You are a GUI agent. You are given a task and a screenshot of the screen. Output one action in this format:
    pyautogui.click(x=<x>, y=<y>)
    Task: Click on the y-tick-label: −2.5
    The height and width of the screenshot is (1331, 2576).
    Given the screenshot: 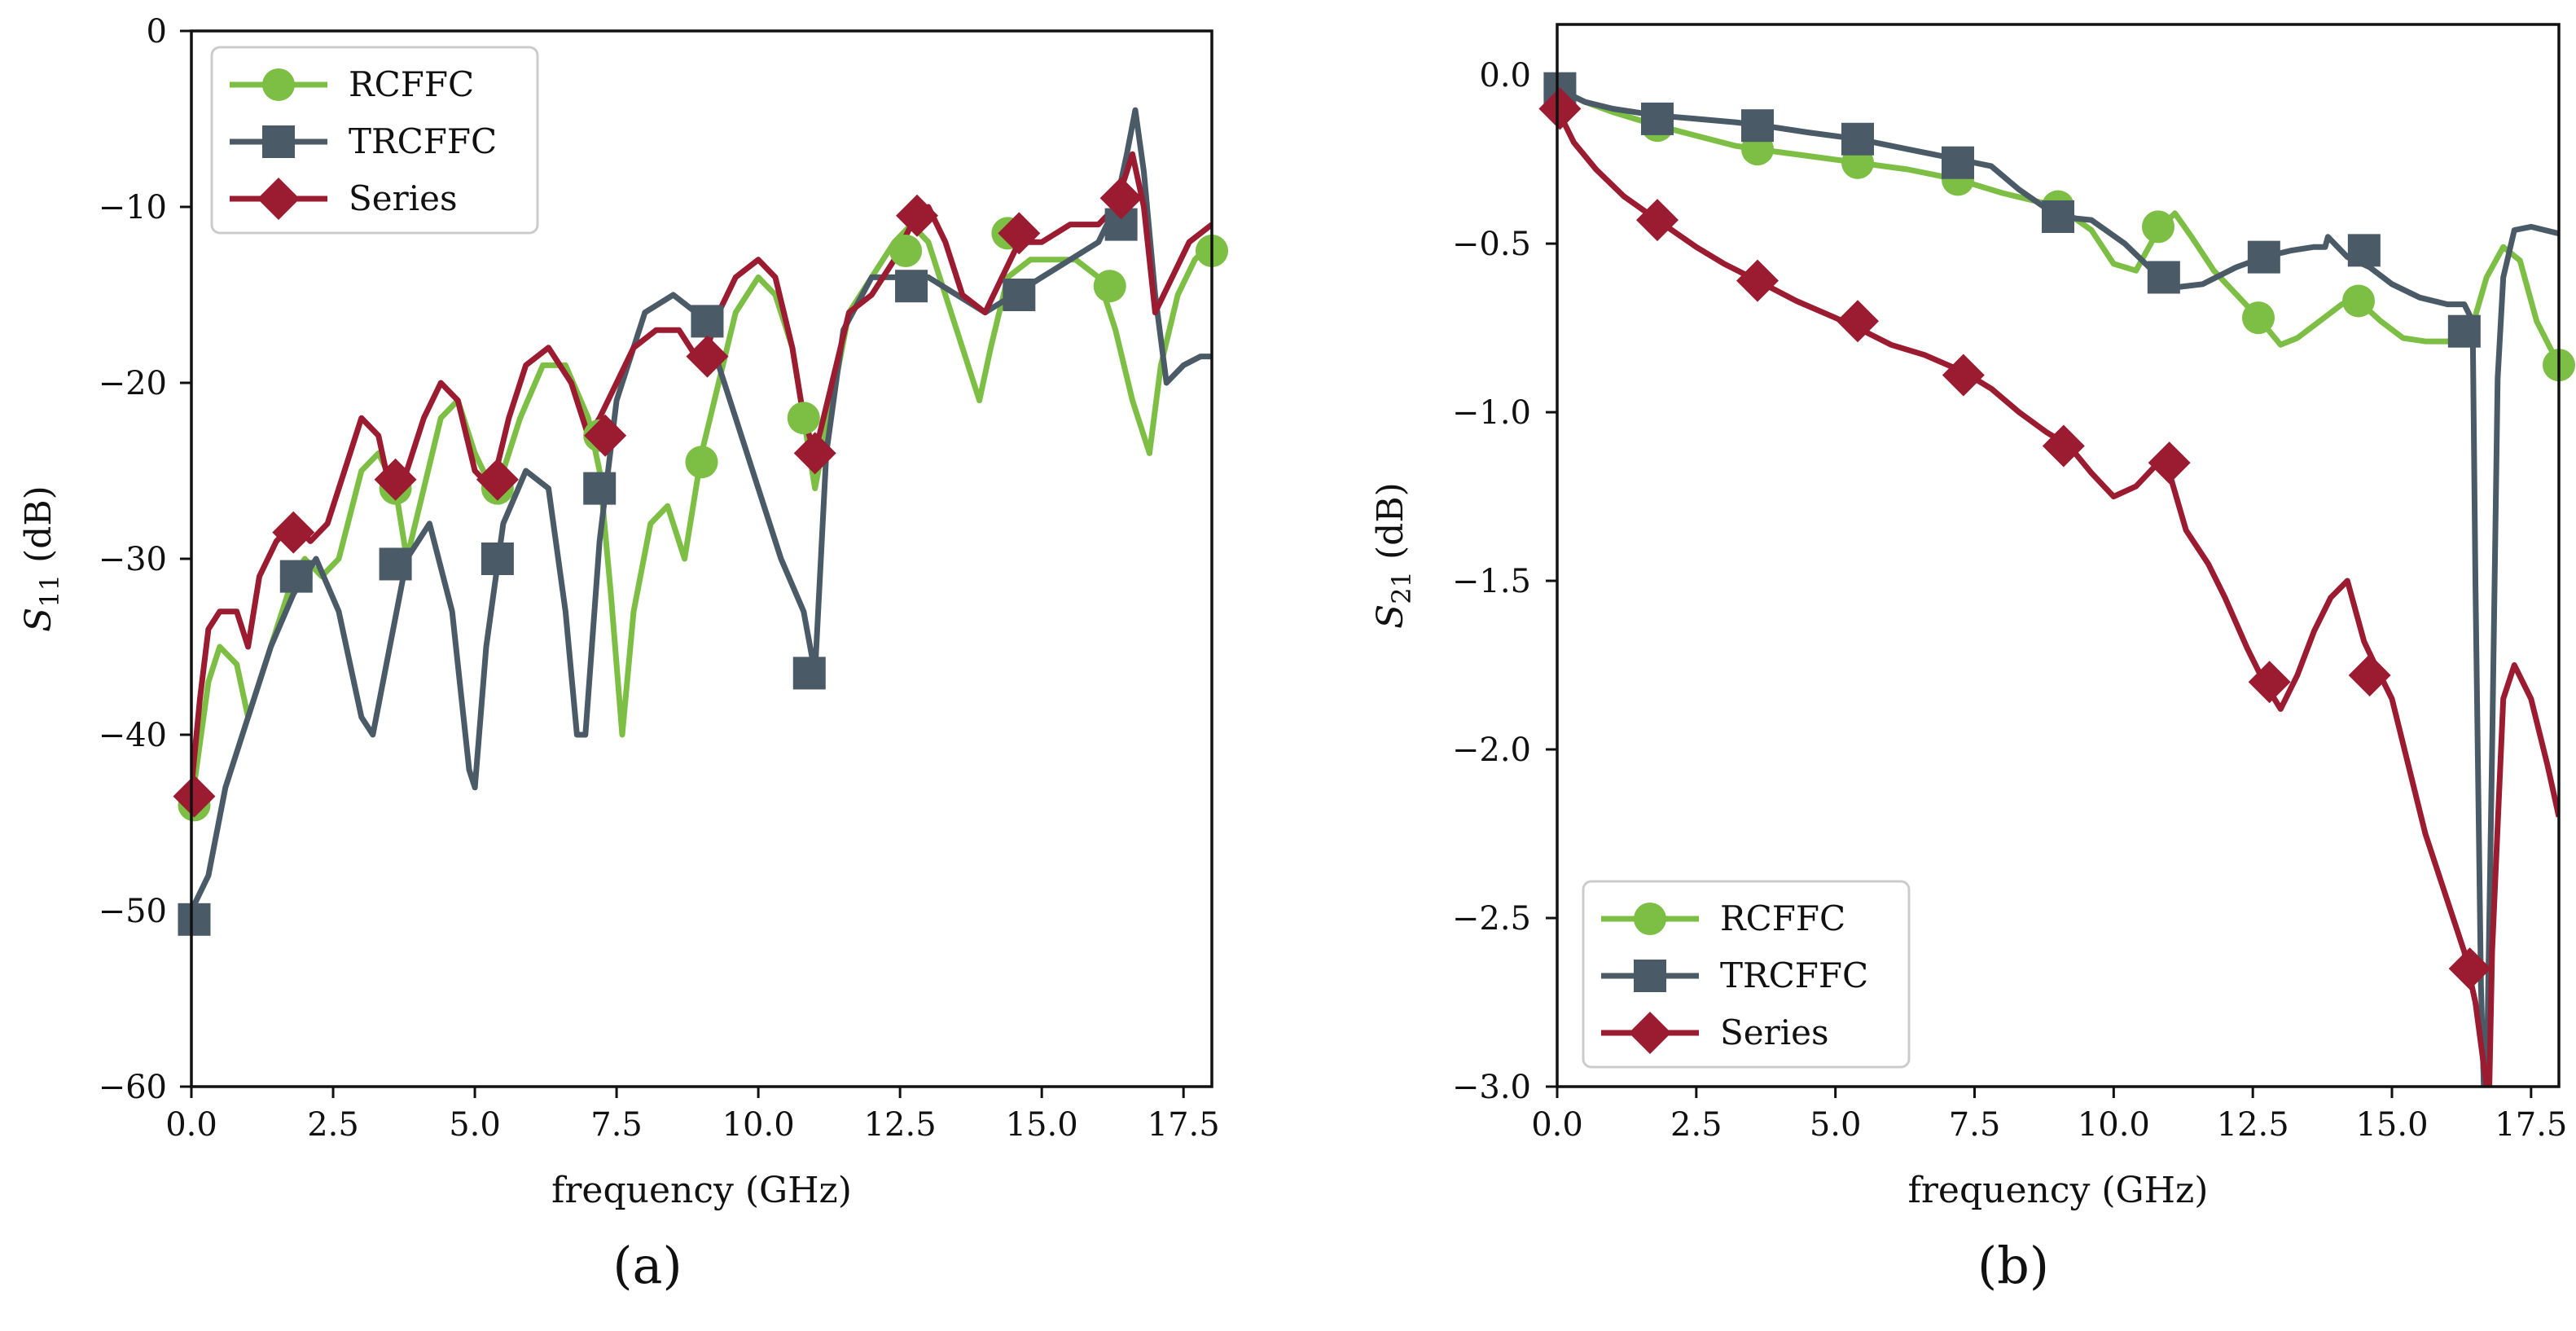 What is the action you would take?
    pyautogui.click(x=1491, y=919)
    